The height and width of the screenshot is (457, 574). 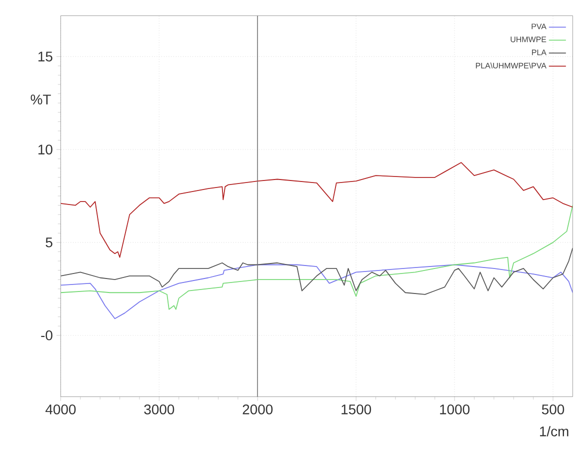 What do you see at coordinates (455, 409) in the screenshot?
I see `x-tick-label: 1000` at bounding box center [455, 409].